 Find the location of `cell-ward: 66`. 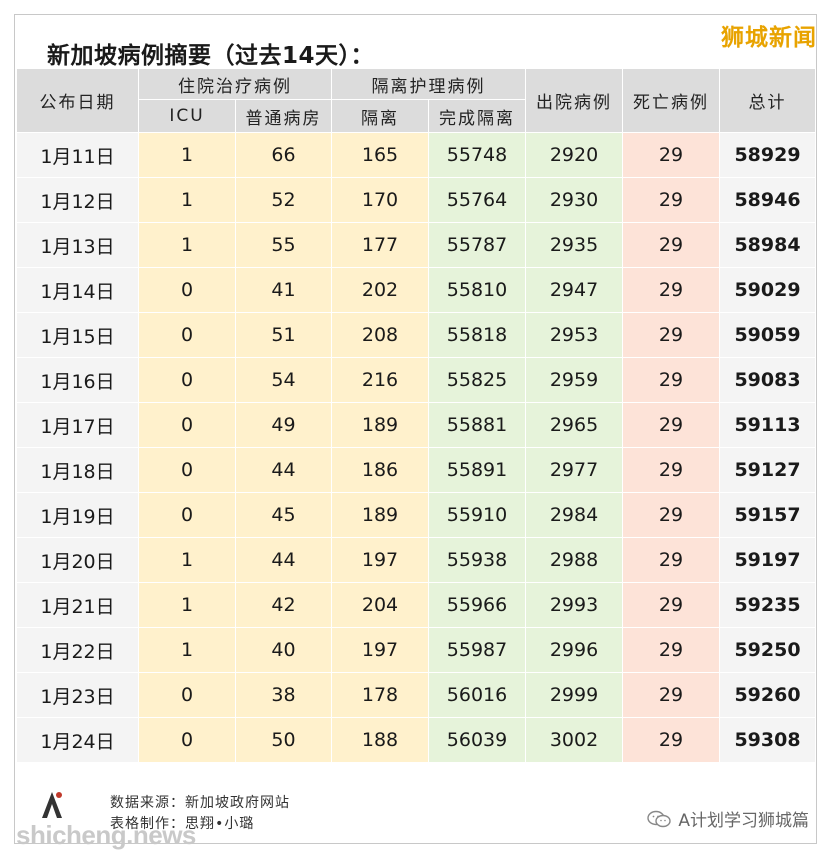

cell-ward: 66 is located at coordinates (283, 155).